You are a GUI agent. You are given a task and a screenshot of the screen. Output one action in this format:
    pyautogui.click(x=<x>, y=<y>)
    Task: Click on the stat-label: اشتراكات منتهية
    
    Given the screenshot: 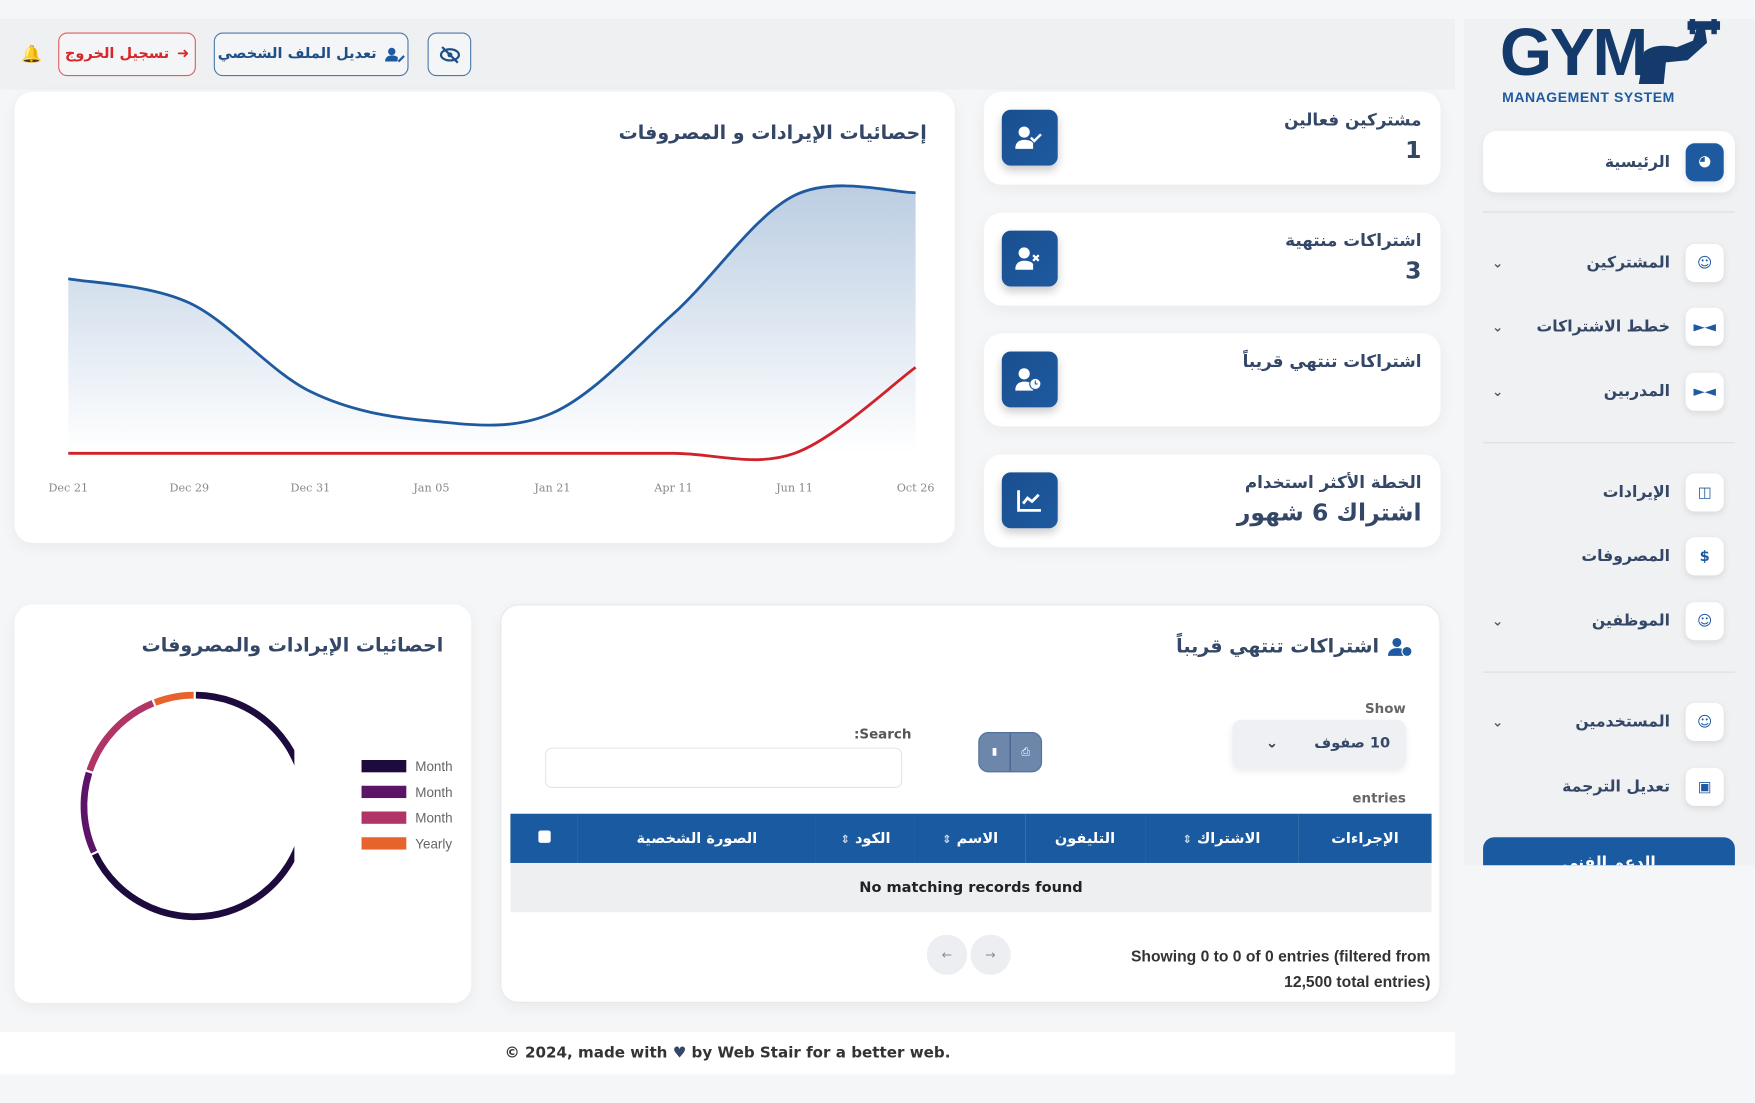 What is the action you would take?
    pyautogui.click(x=1353, y=240)
    